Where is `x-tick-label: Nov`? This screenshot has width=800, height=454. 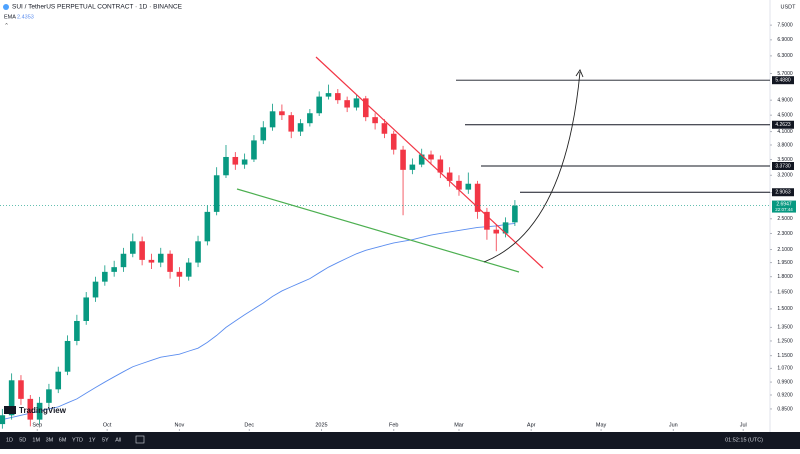 x-tick-label: Nov is located at coordinates (180, 425).